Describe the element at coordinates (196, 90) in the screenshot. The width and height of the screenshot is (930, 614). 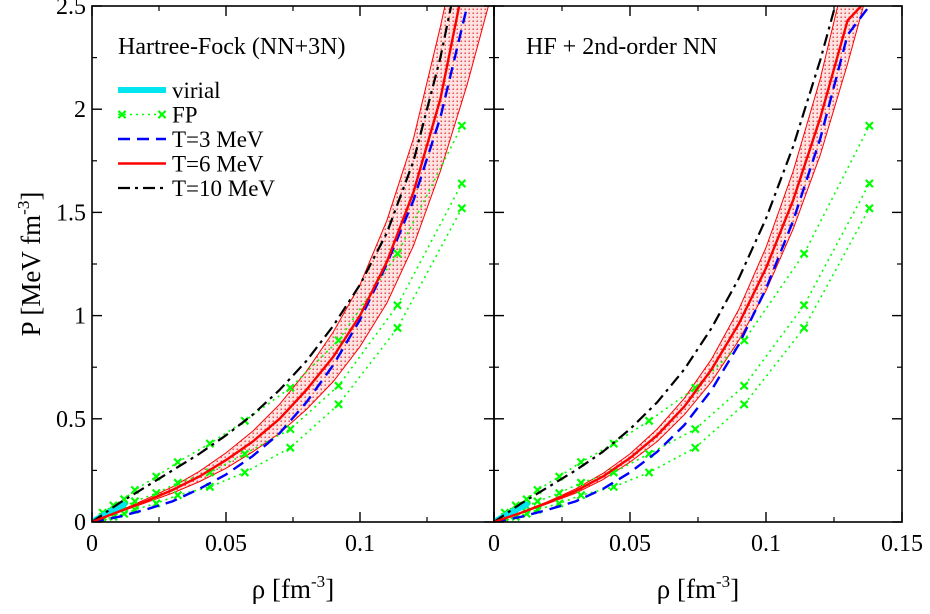
I see `legend-label-virial: virial` at that location.